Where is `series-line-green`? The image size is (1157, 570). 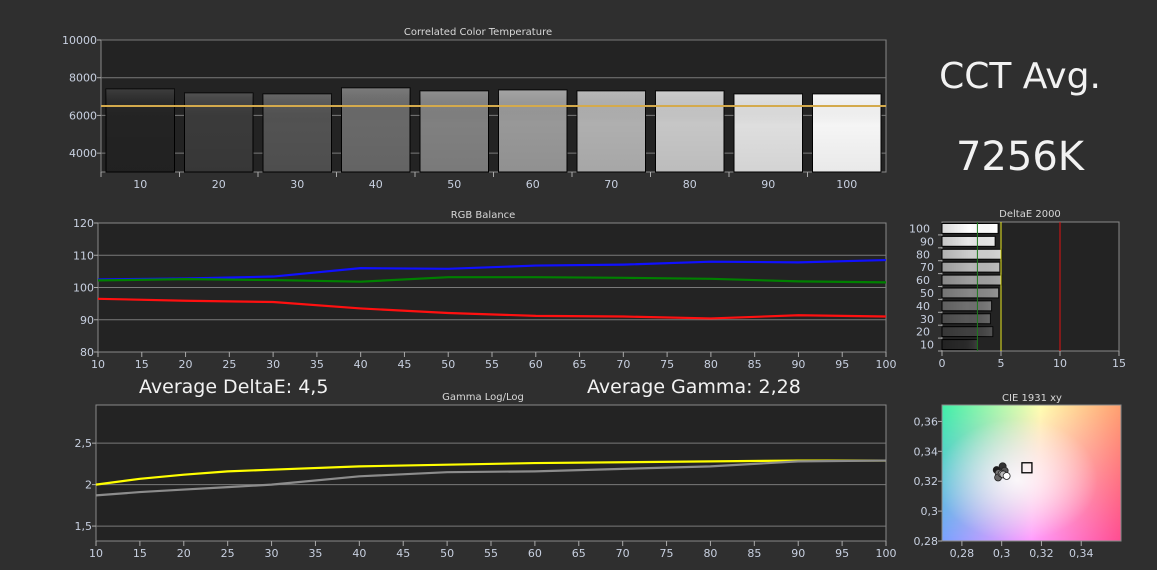
series-line-green is located at coordinates (492, 280).